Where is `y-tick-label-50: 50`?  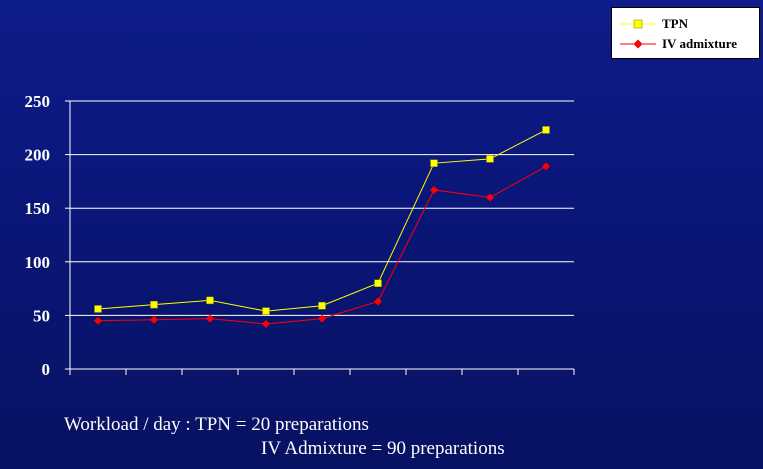 y-tick-label-50: 50 is located at coordinates (41, 315).